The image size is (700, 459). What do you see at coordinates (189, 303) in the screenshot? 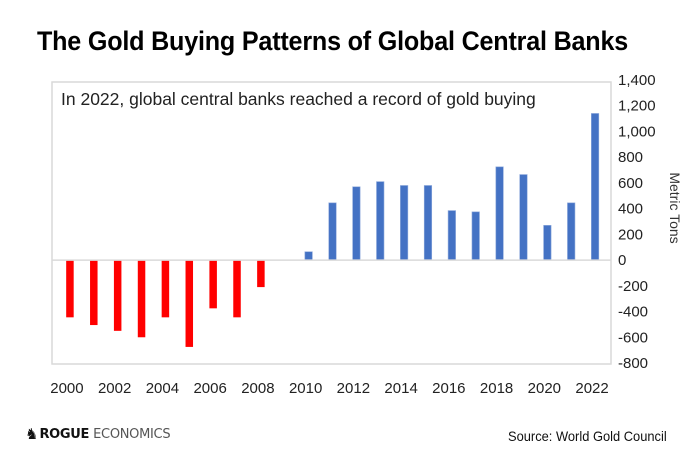
I see `bar-2005` at bounding box center [189, 303].